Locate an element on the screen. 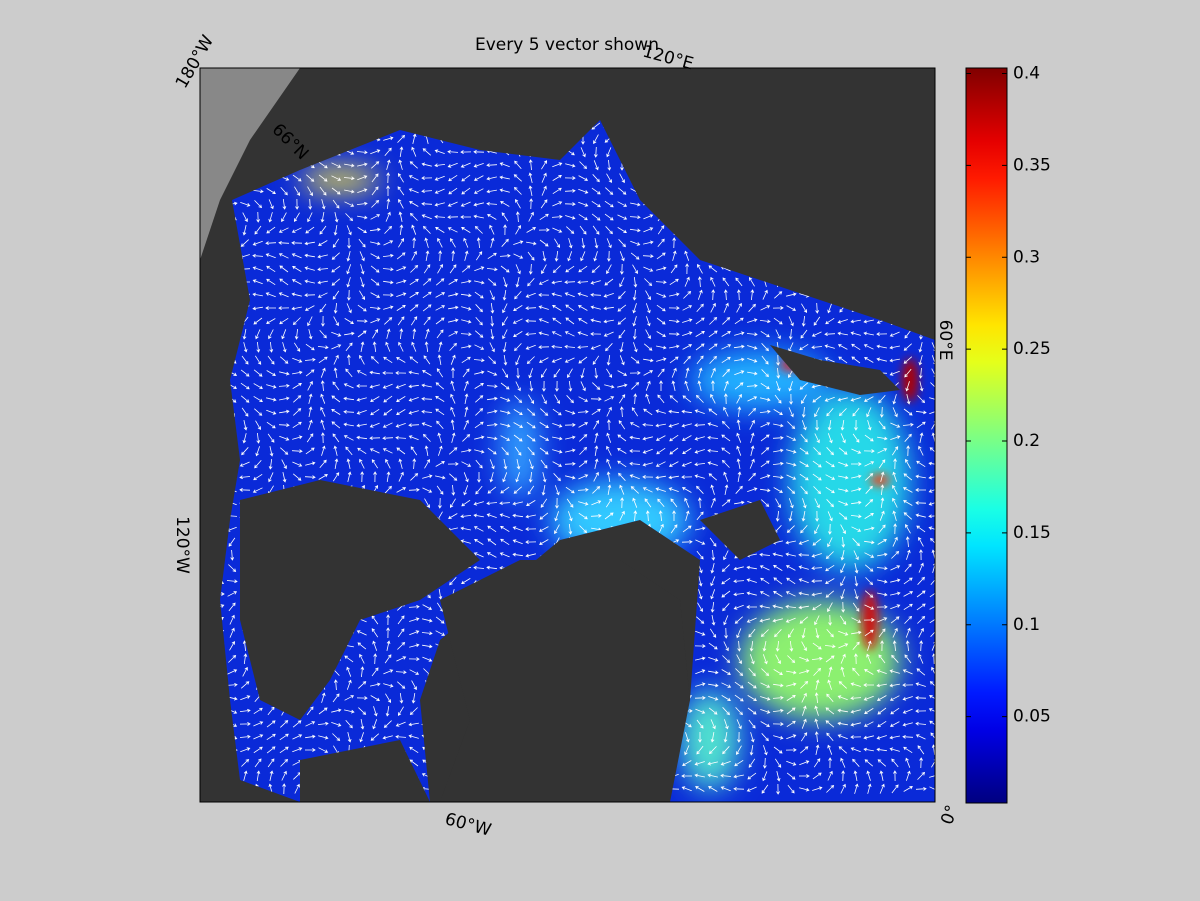 The image size is (1200, 901). archipelago is located at coordinates (360, 600).